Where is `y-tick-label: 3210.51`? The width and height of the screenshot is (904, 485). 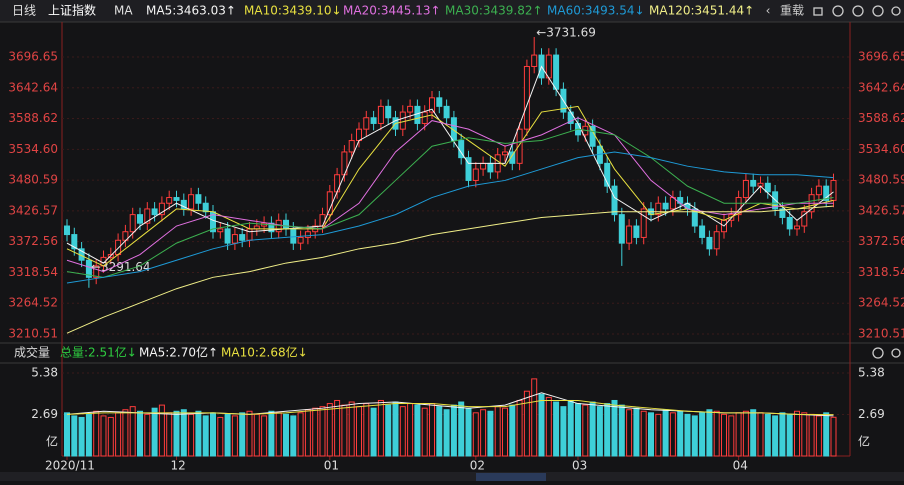 y-tick-label: 3210.51 is located at coordinates (33, 334).